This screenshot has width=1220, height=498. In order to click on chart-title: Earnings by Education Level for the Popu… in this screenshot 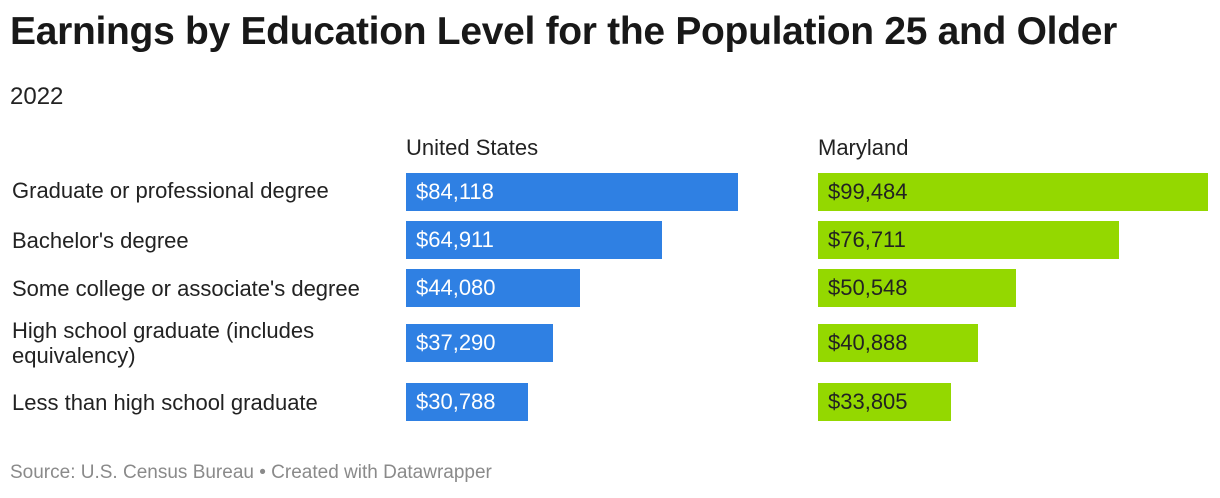, I will do `click(563, 31)`.